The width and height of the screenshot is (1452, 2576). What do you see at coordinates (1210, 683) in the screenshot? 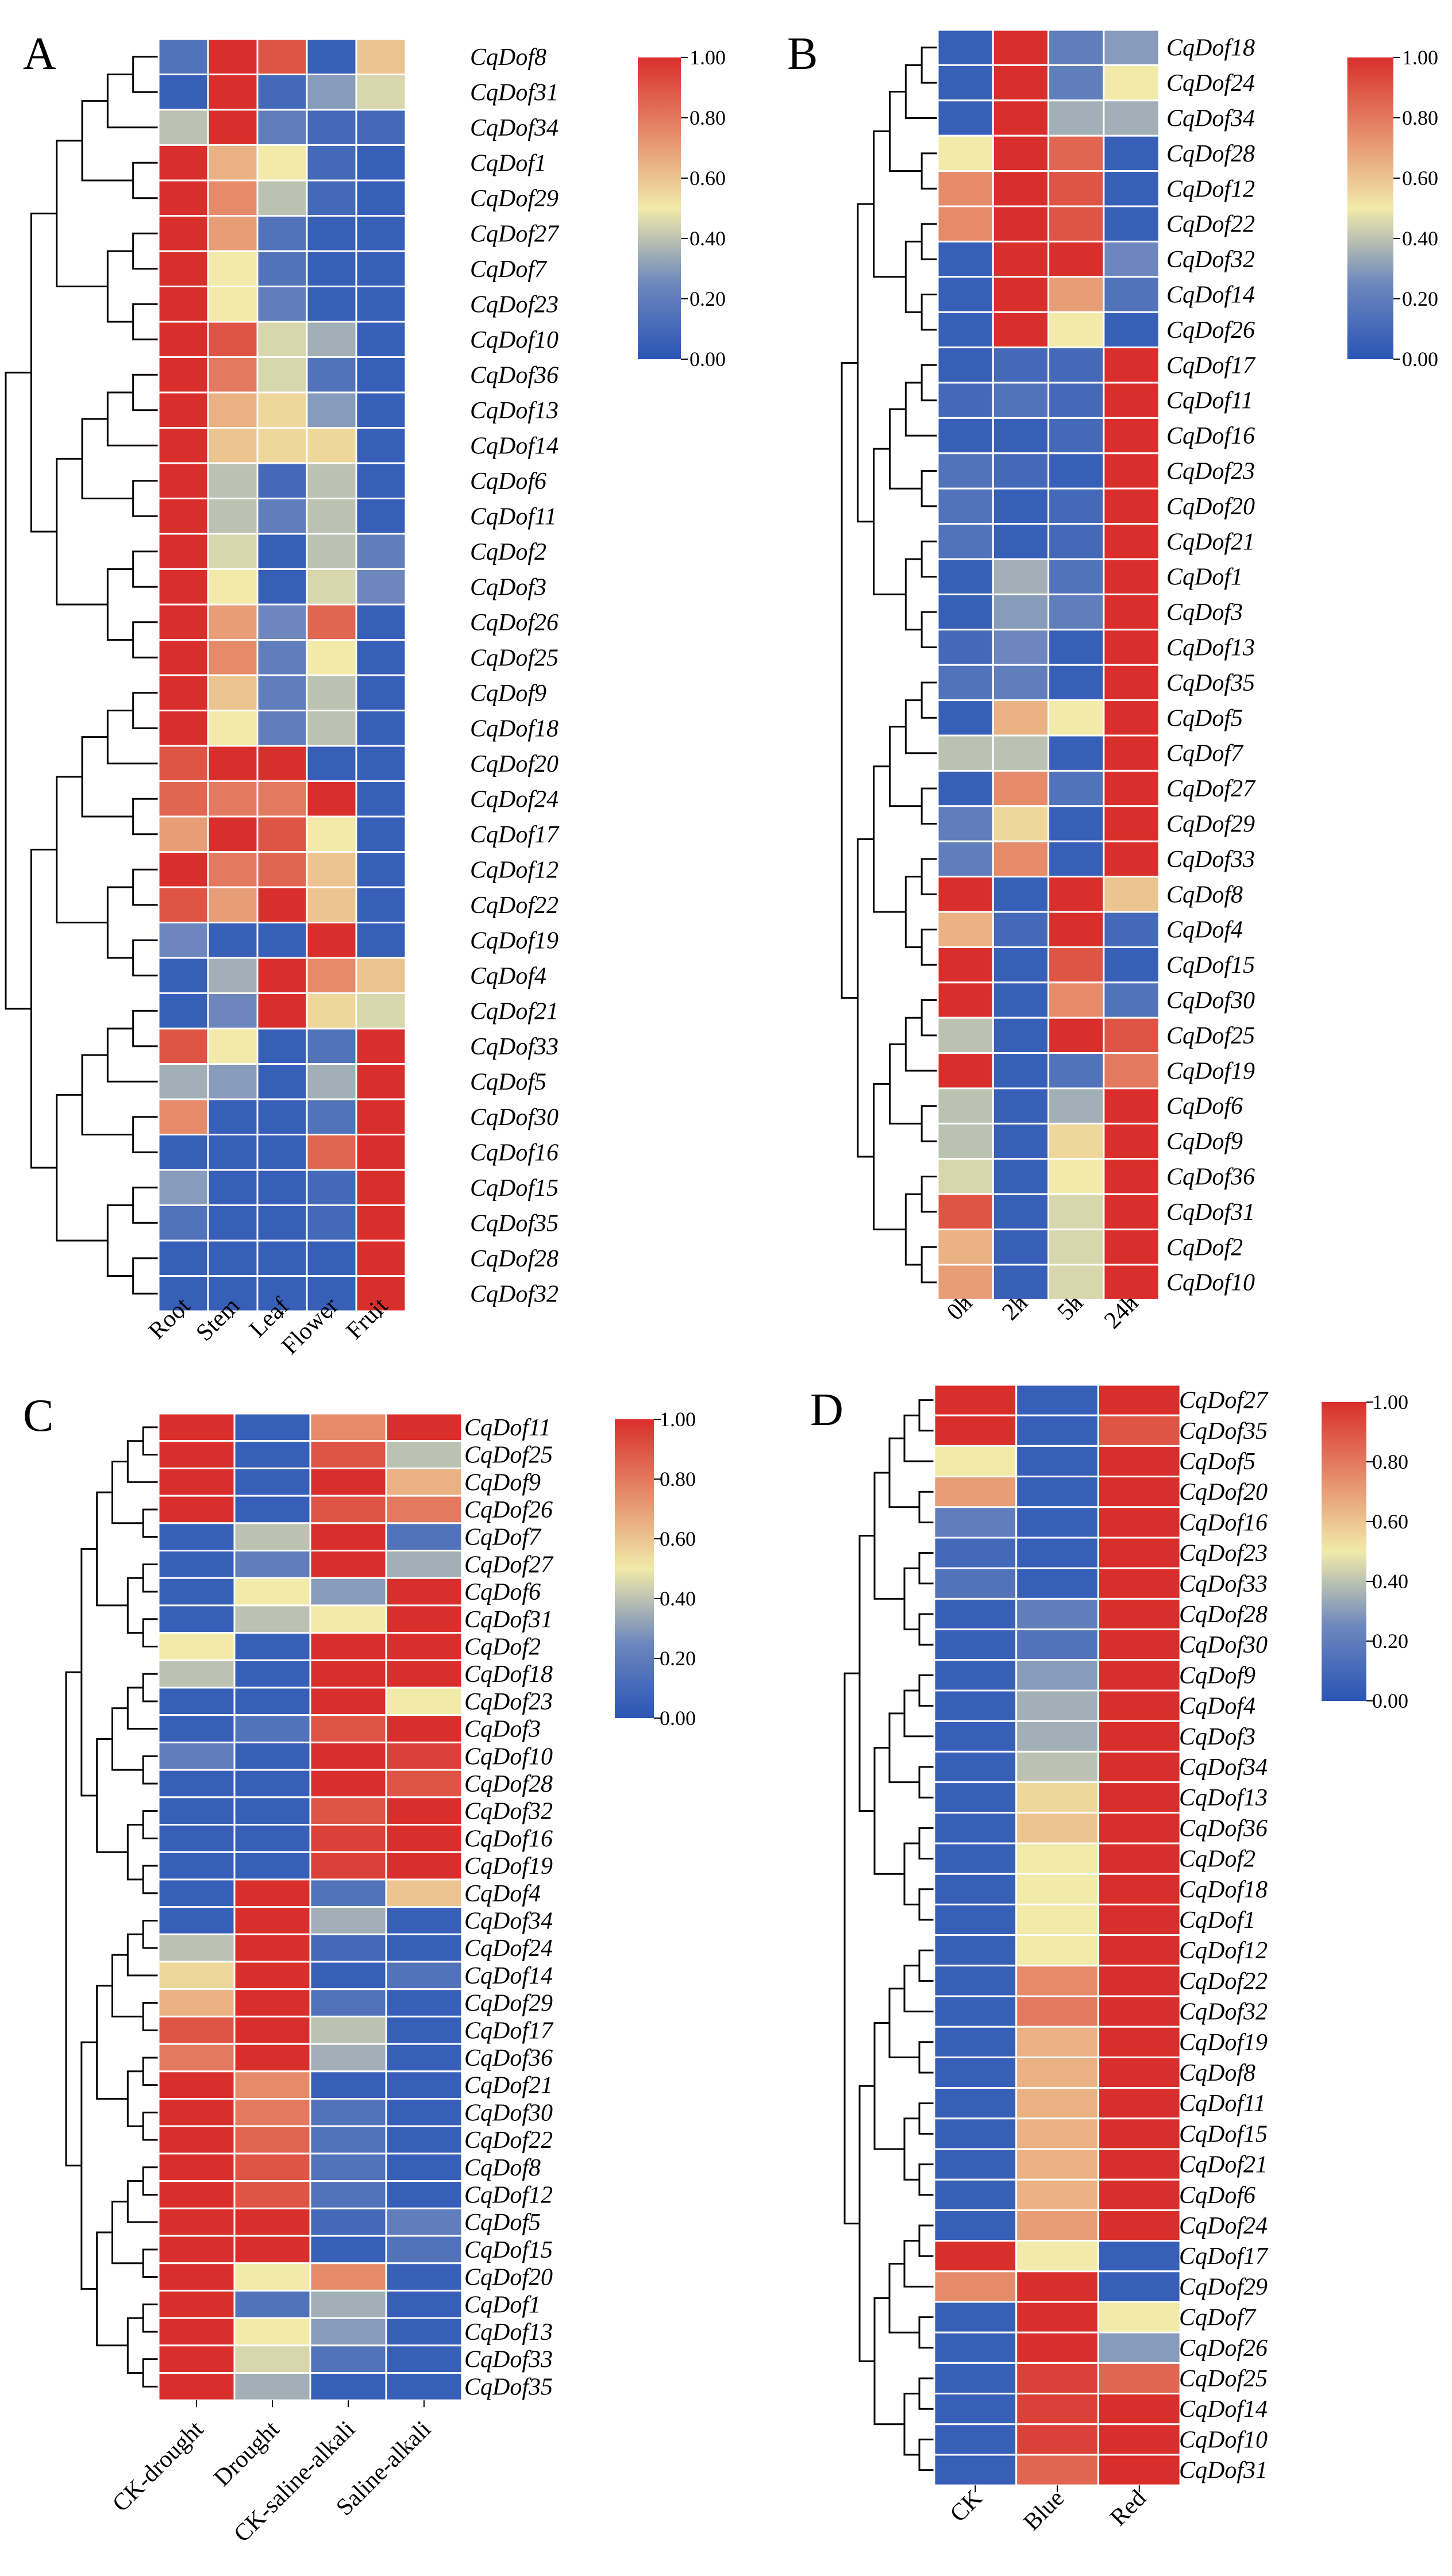
I see `gene-label: CqDof35` at bounding box center [1210, 683].